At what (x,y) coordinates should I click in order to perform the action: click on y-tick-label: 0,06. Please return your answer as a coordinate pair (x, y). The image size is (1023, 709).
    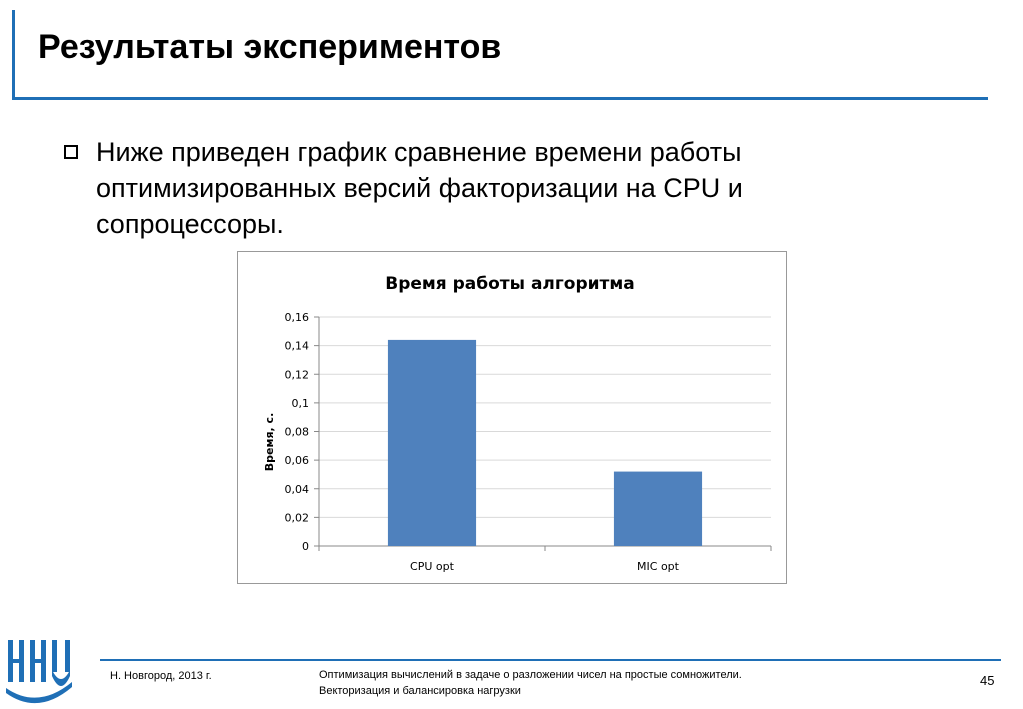
    Looking at the image, I should click on (297, 460).